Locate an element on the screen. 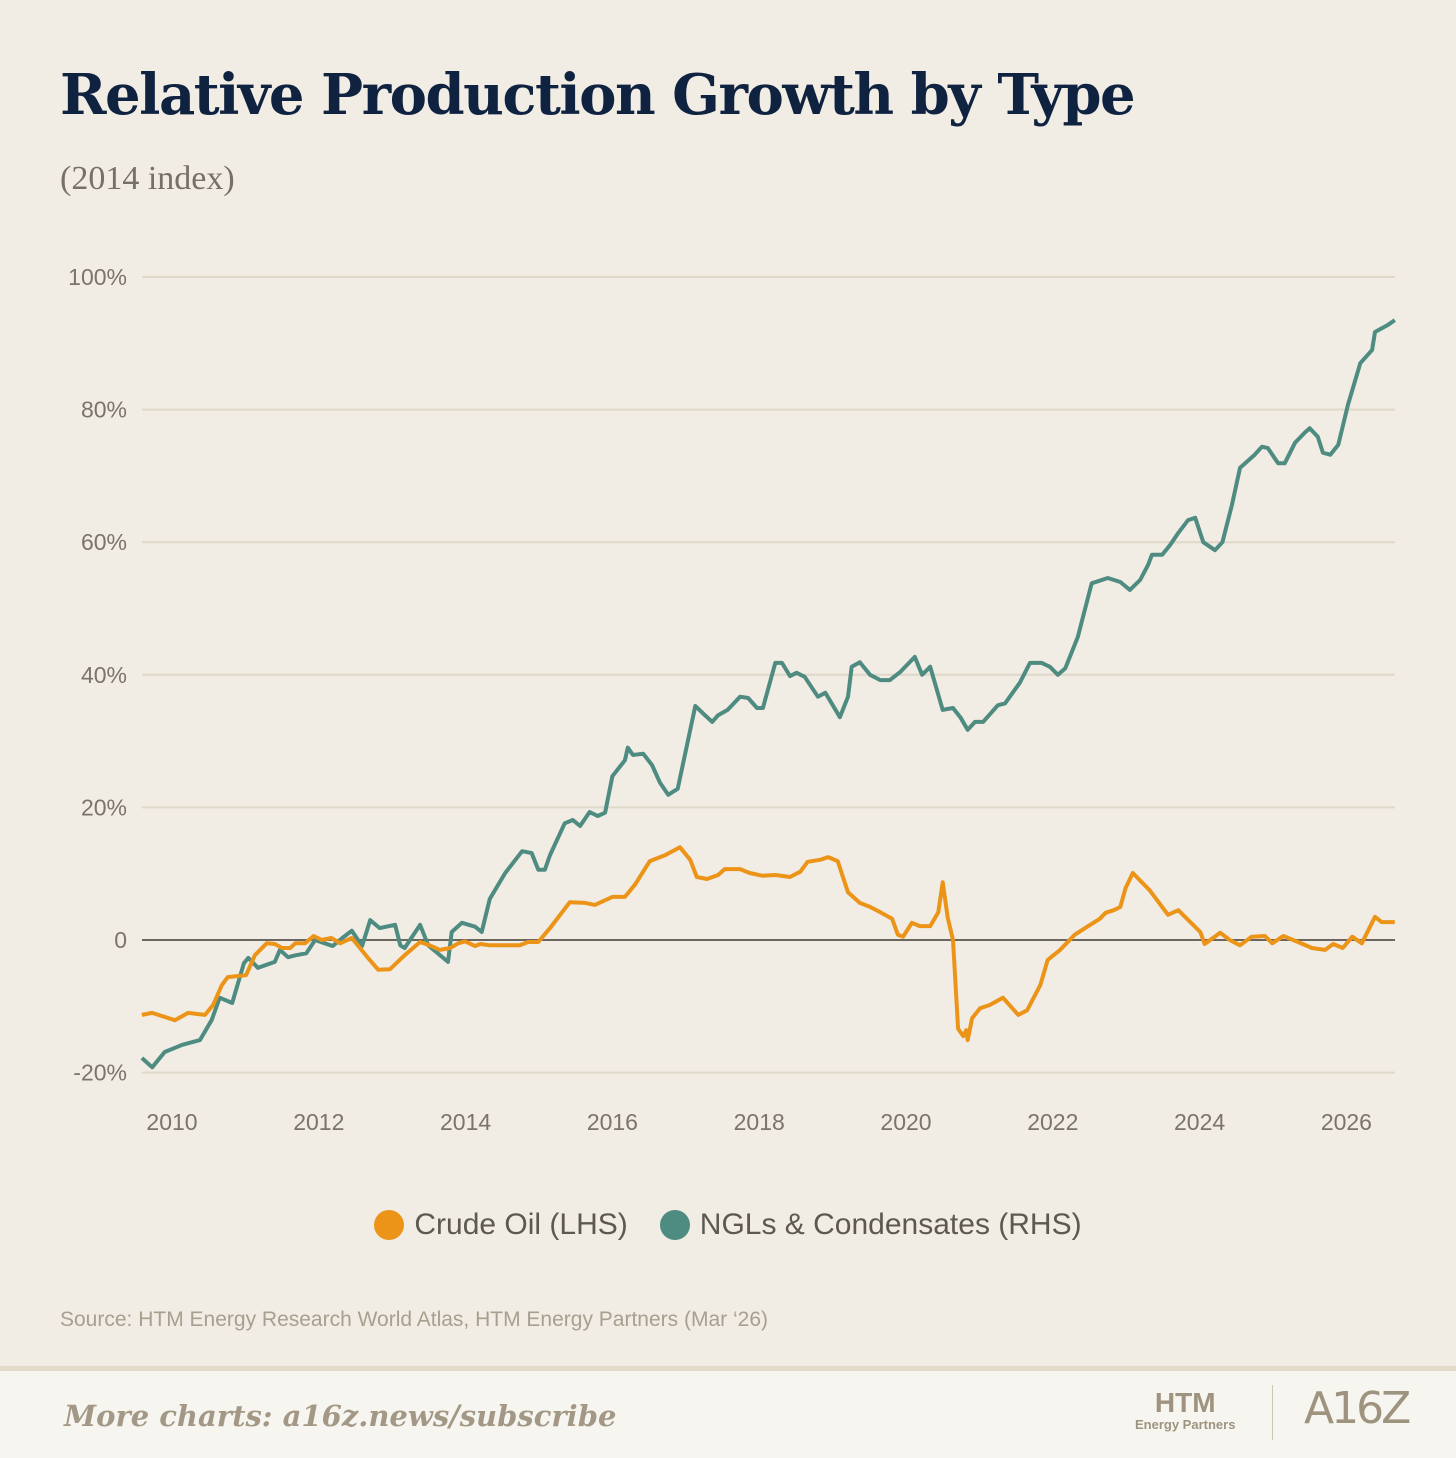  chart-title: Relative Production Growth by Type is located at coordinates (598, 95).